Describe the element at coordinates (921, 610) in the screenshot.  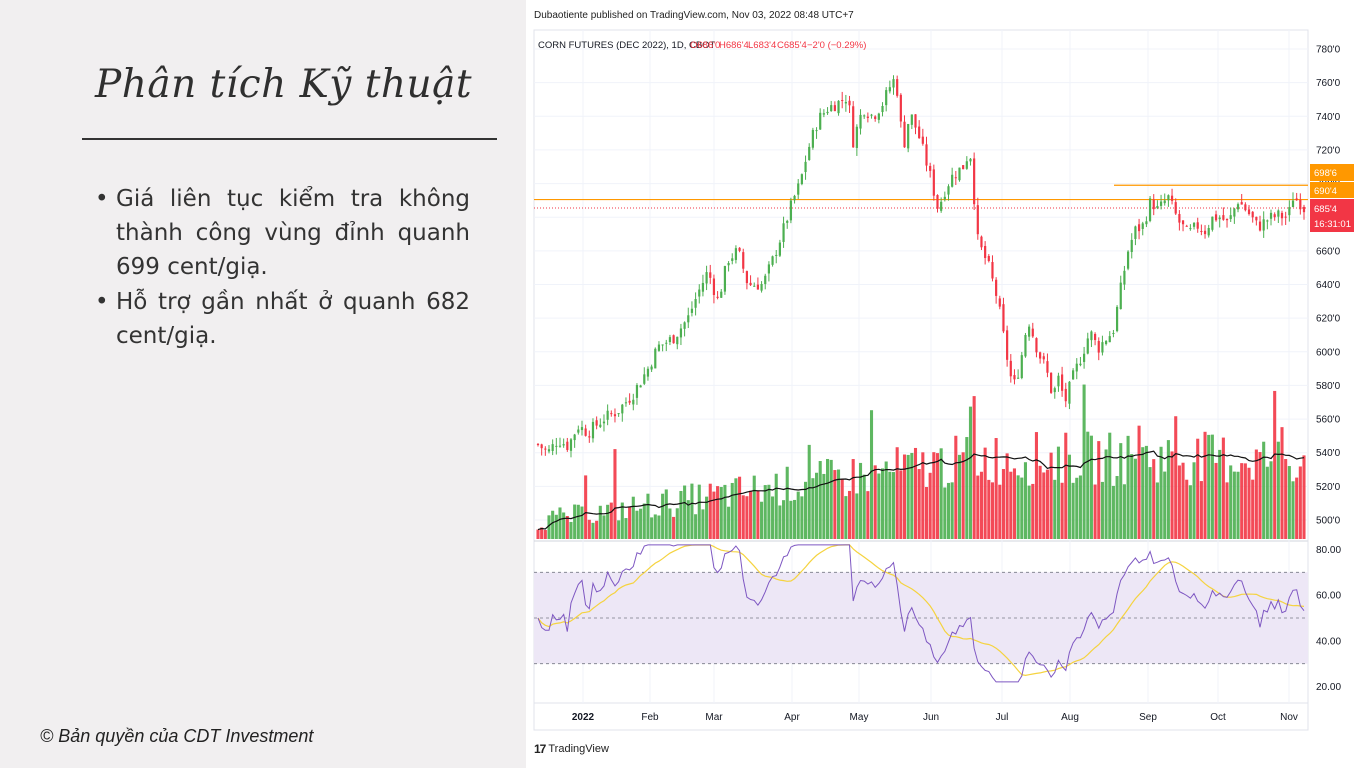
I see `rsi-ma-line` at that location.